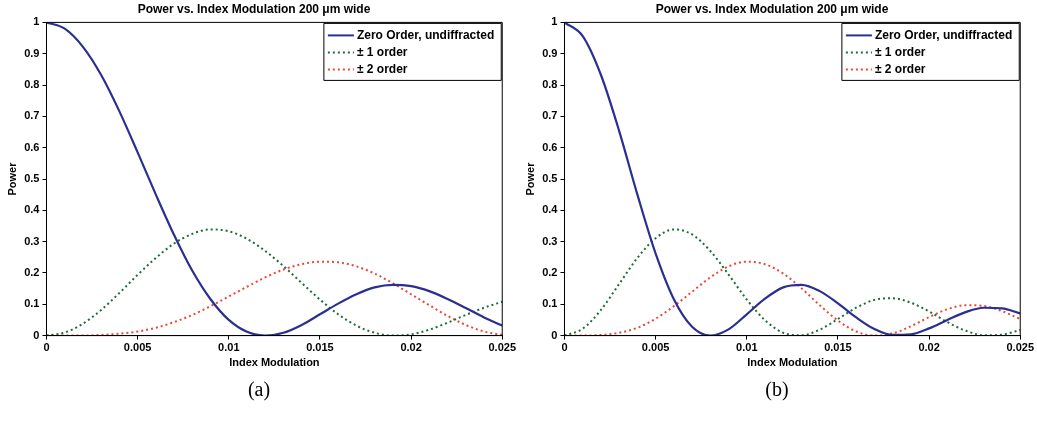 The width and height of the screenshot is (1037, 423). What do you see at coordinates (777, 389) in the screenshot?
I see `text: (b)` at bounding box center [777, 389].